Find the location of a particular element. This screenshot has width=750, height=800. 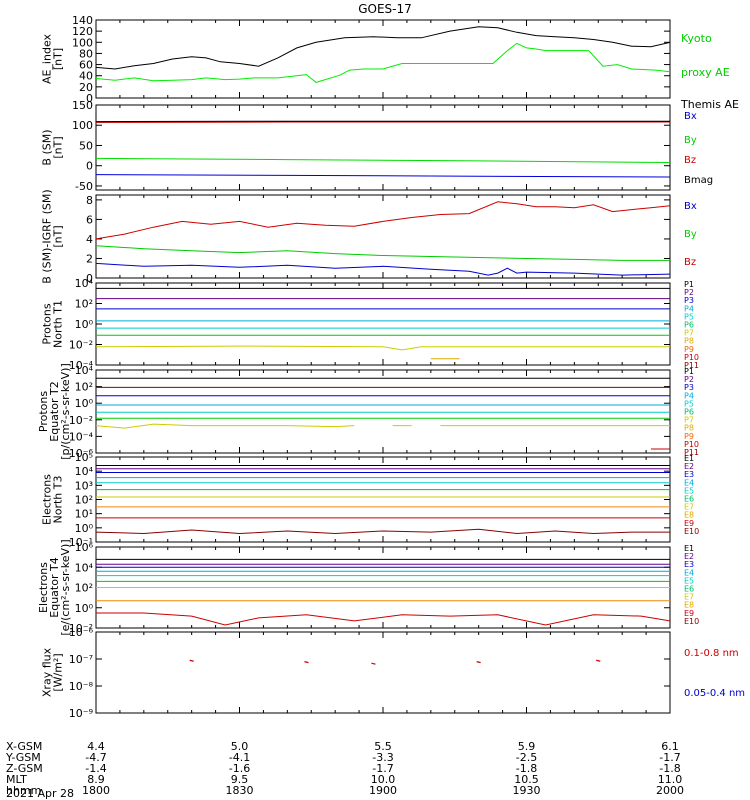

y-tick-label: 4 is located at coordinates (89, 239).